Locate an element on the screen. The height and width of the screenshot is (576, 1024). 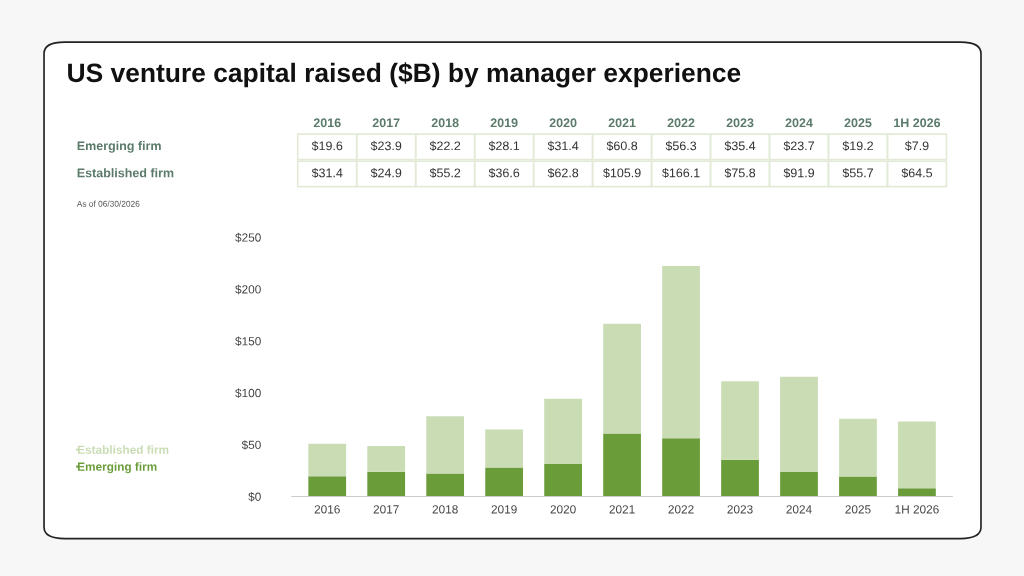
data-label: $28.1 is located at coordinates (504, 145).